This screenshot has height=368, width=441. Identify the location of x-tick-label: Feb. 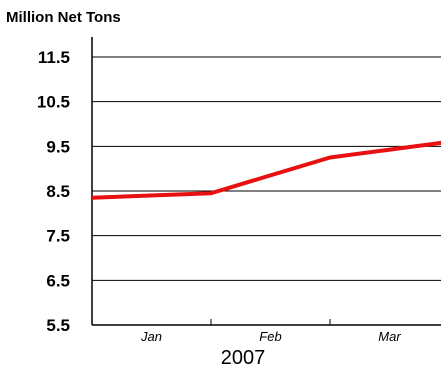
(270, 336).